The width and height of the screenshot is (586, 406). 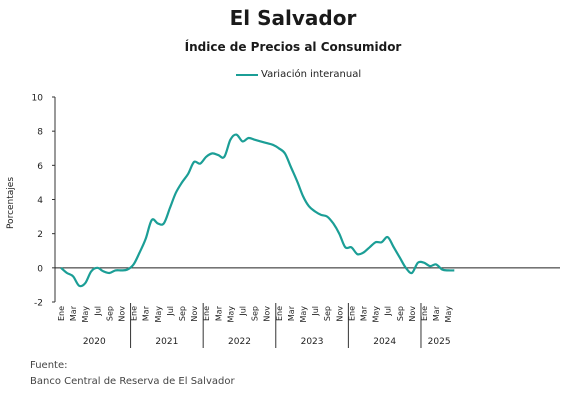 What do you see at coordinates (40, 235) in the screenshot?
I see `y-tick-label: 2` at bounding box center [40, 235].